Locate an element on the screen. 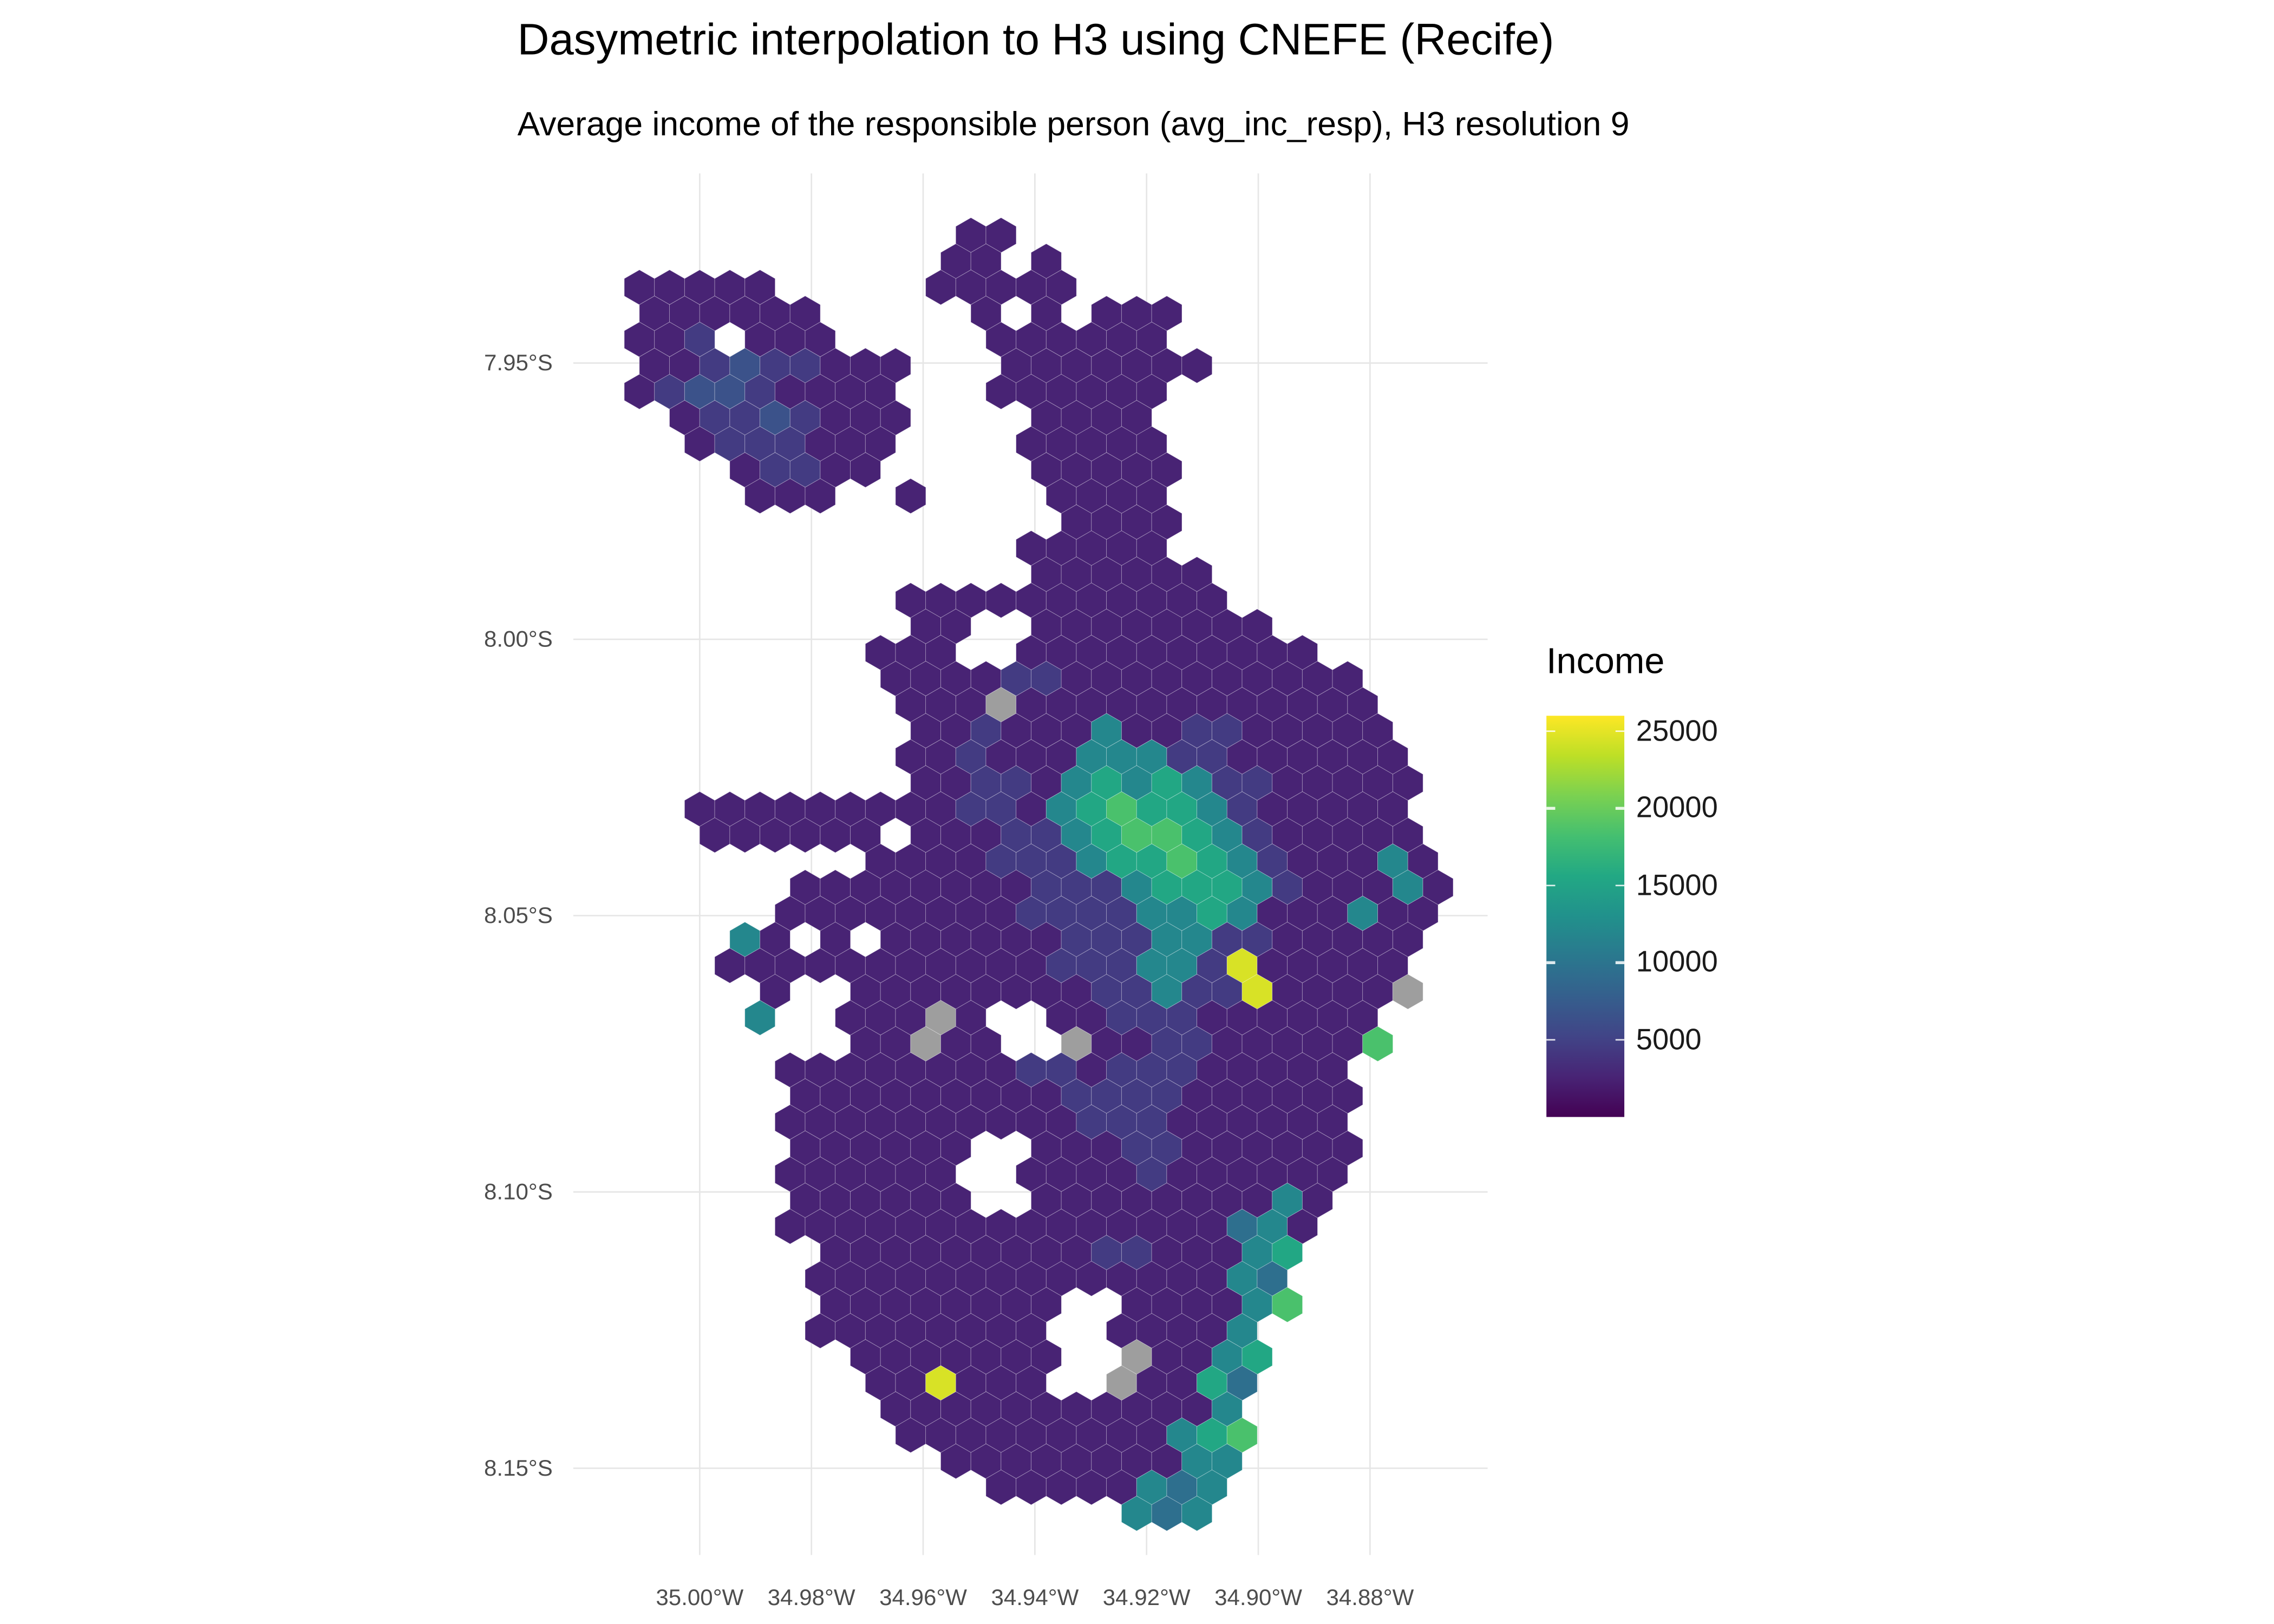 The height and width of the screenshot is (1624, 2274). legend-title: Income is located at coordinates (1606, 662).